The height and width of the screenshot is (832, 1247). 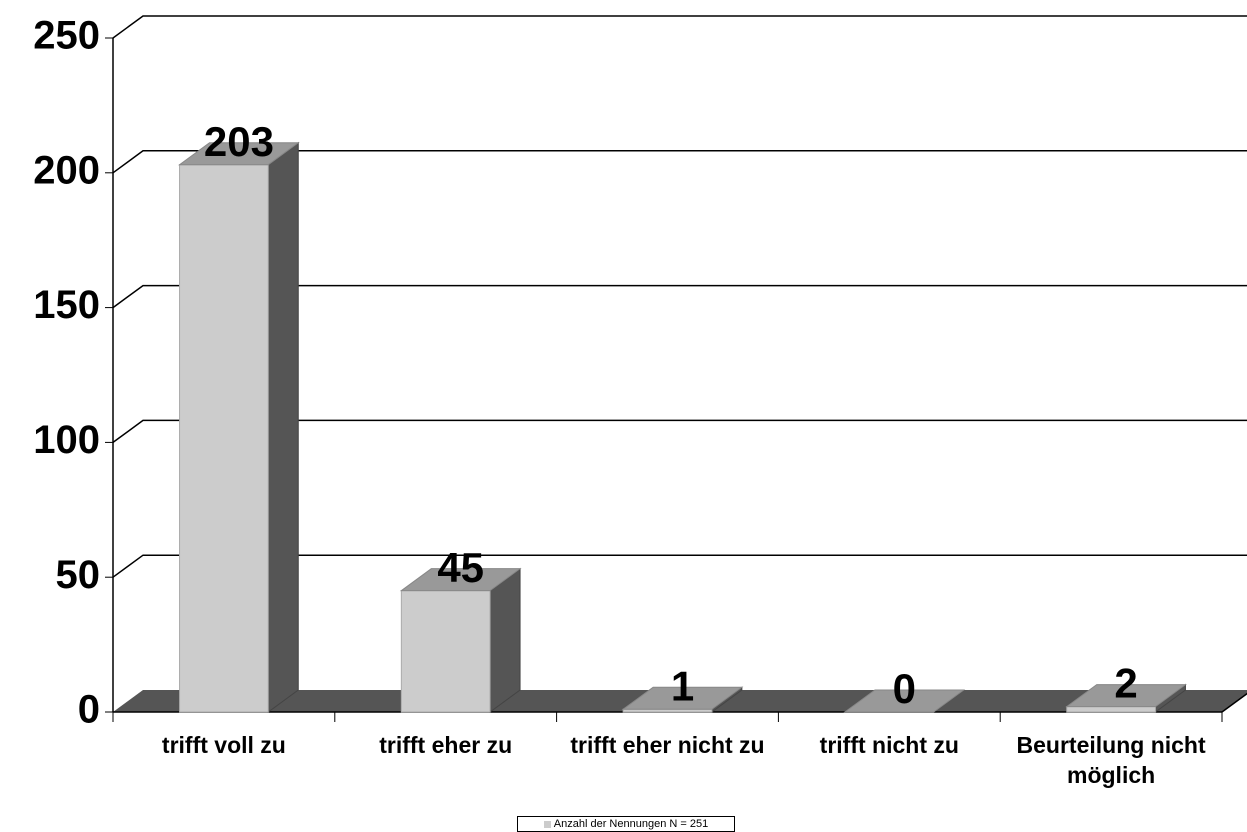 What do you see at coordinates (889, 745) in the screenshot?
I see `x-tick-label: trifft nicht zu` at bounding box center [889, 745].